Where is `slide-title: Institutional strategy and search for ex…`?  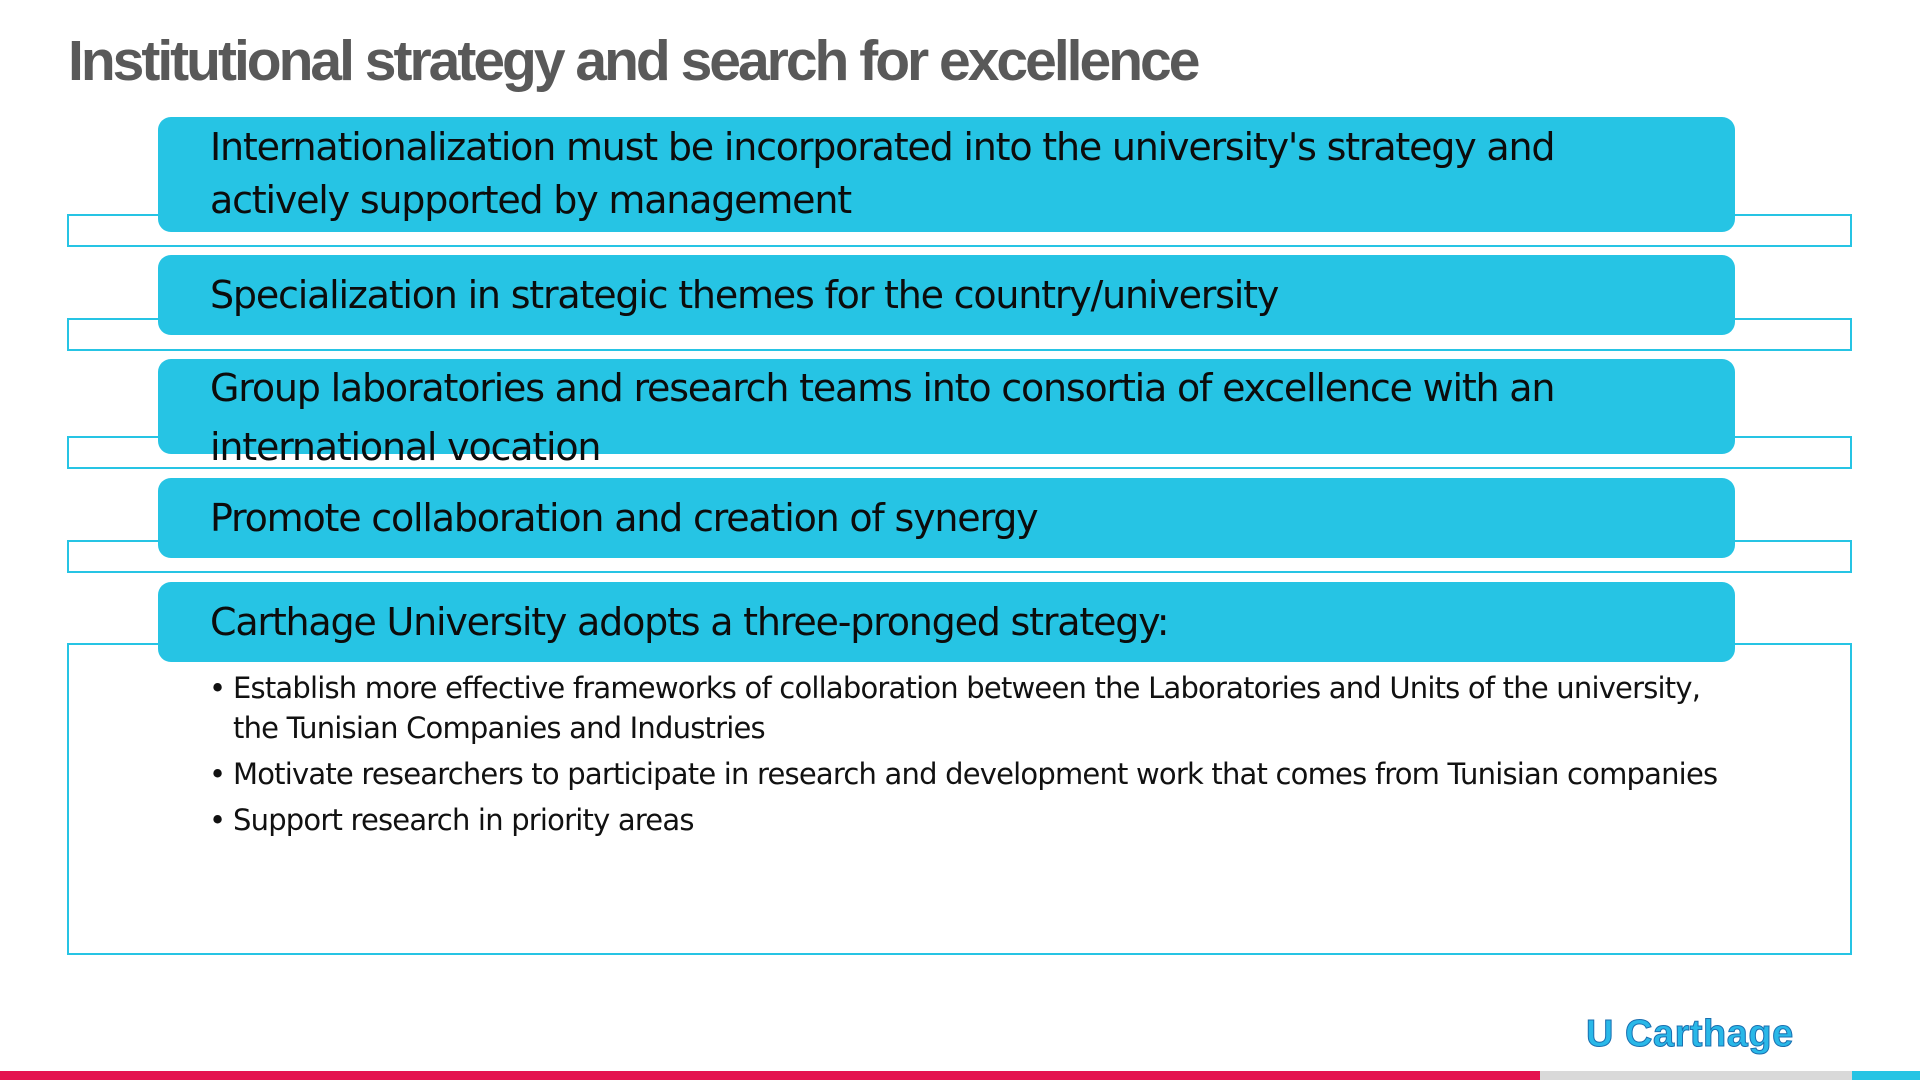 slide-title: Institutional strategy and search for ex… is located at coordinates (634, 61).